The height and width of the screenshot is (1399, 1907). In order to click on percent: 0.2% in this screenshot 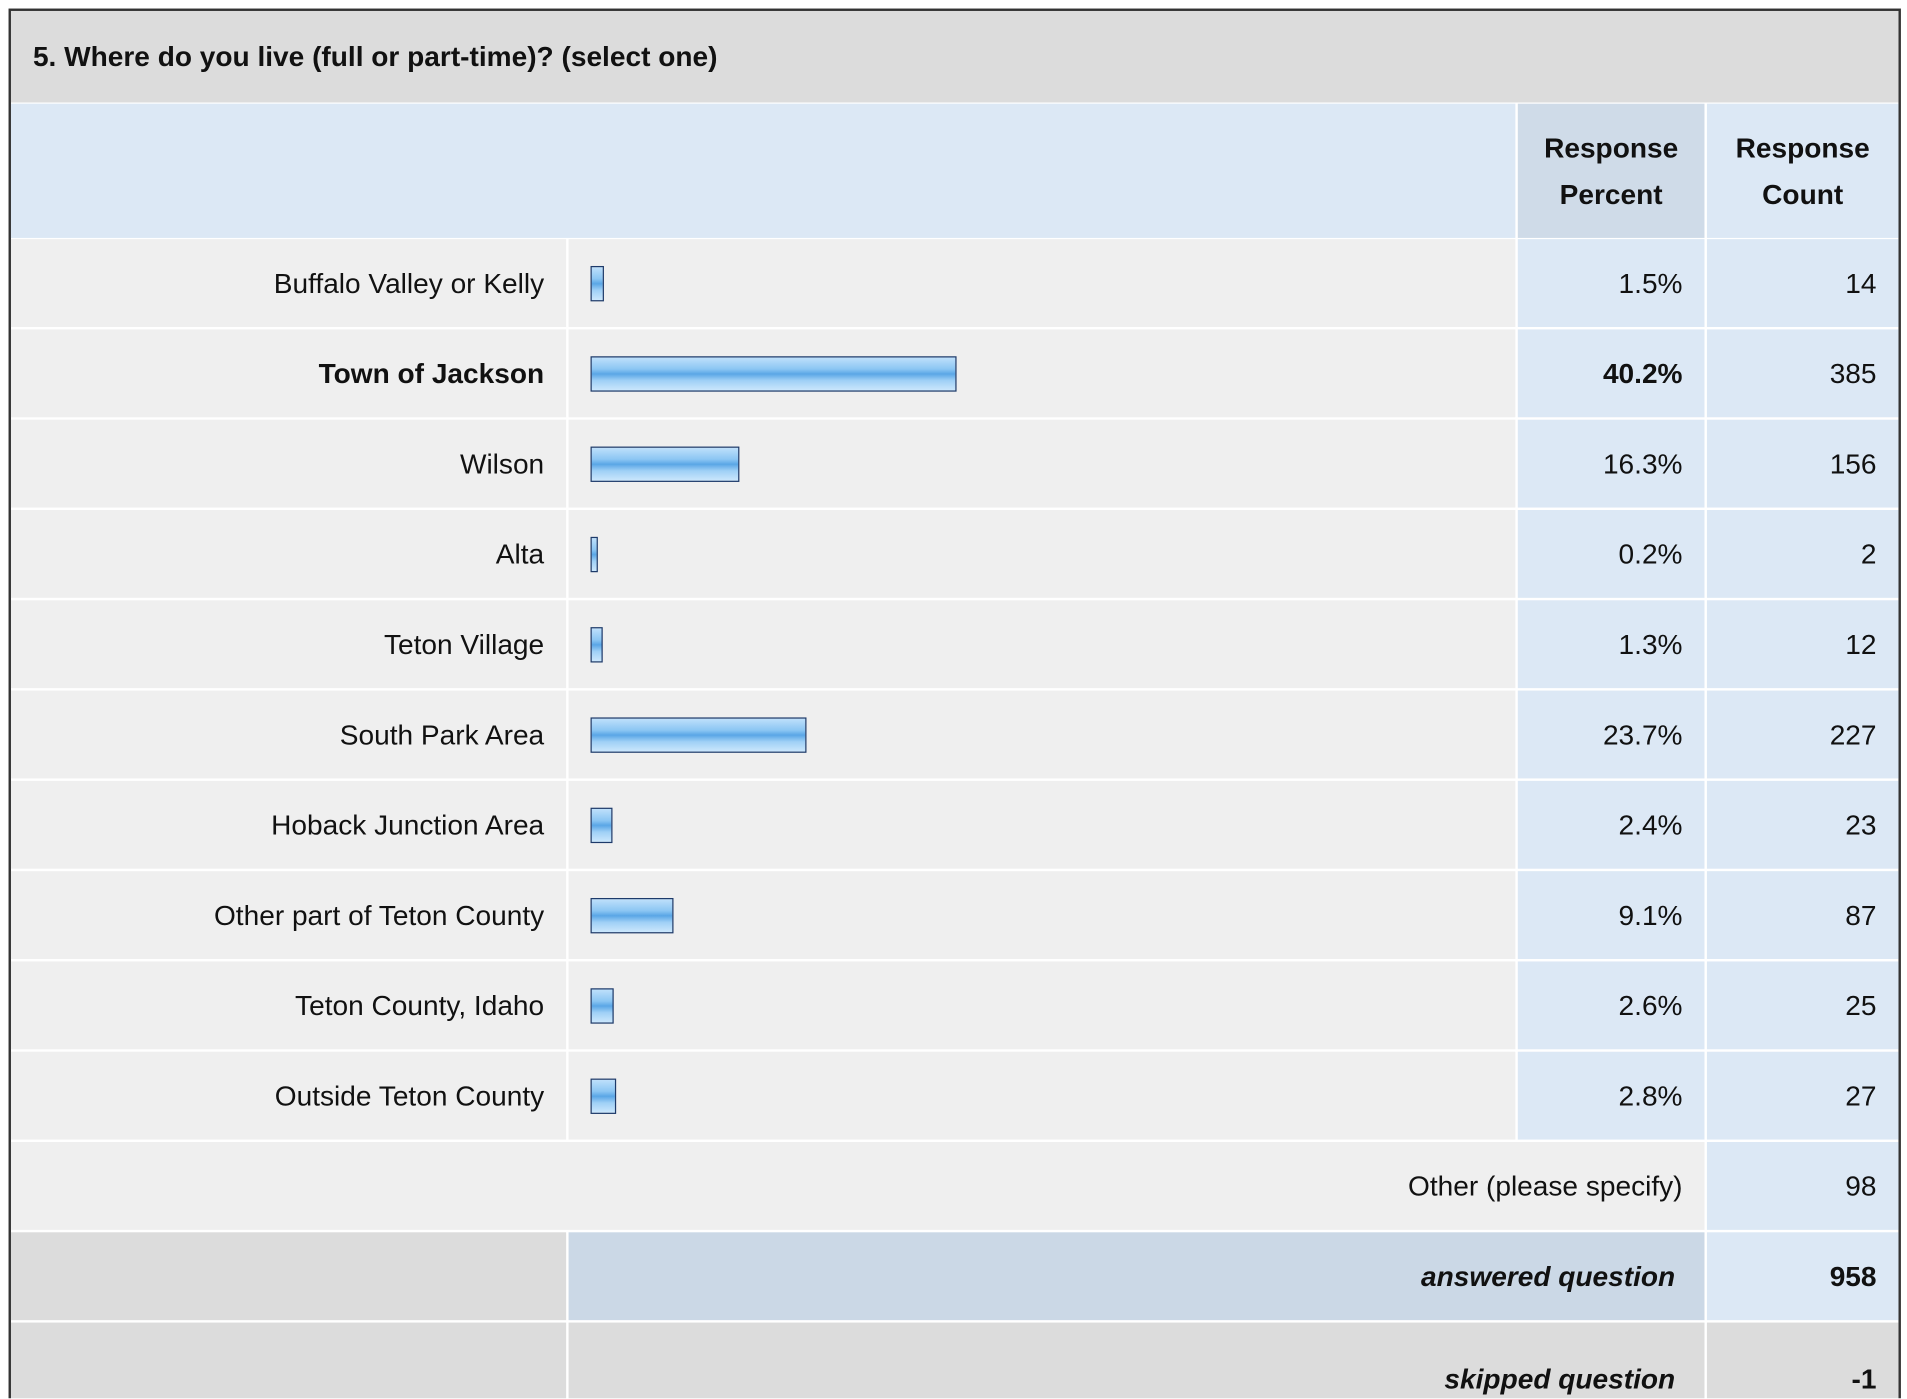, I will do `click(1611, 554)`.